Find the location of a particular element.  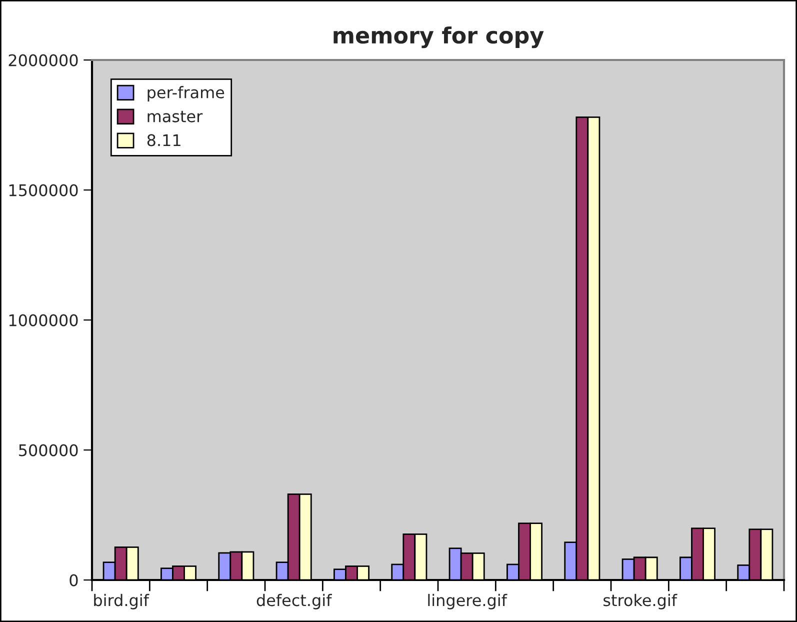

x-tick-label: lingere.gif is located at coordinates (468, 602).